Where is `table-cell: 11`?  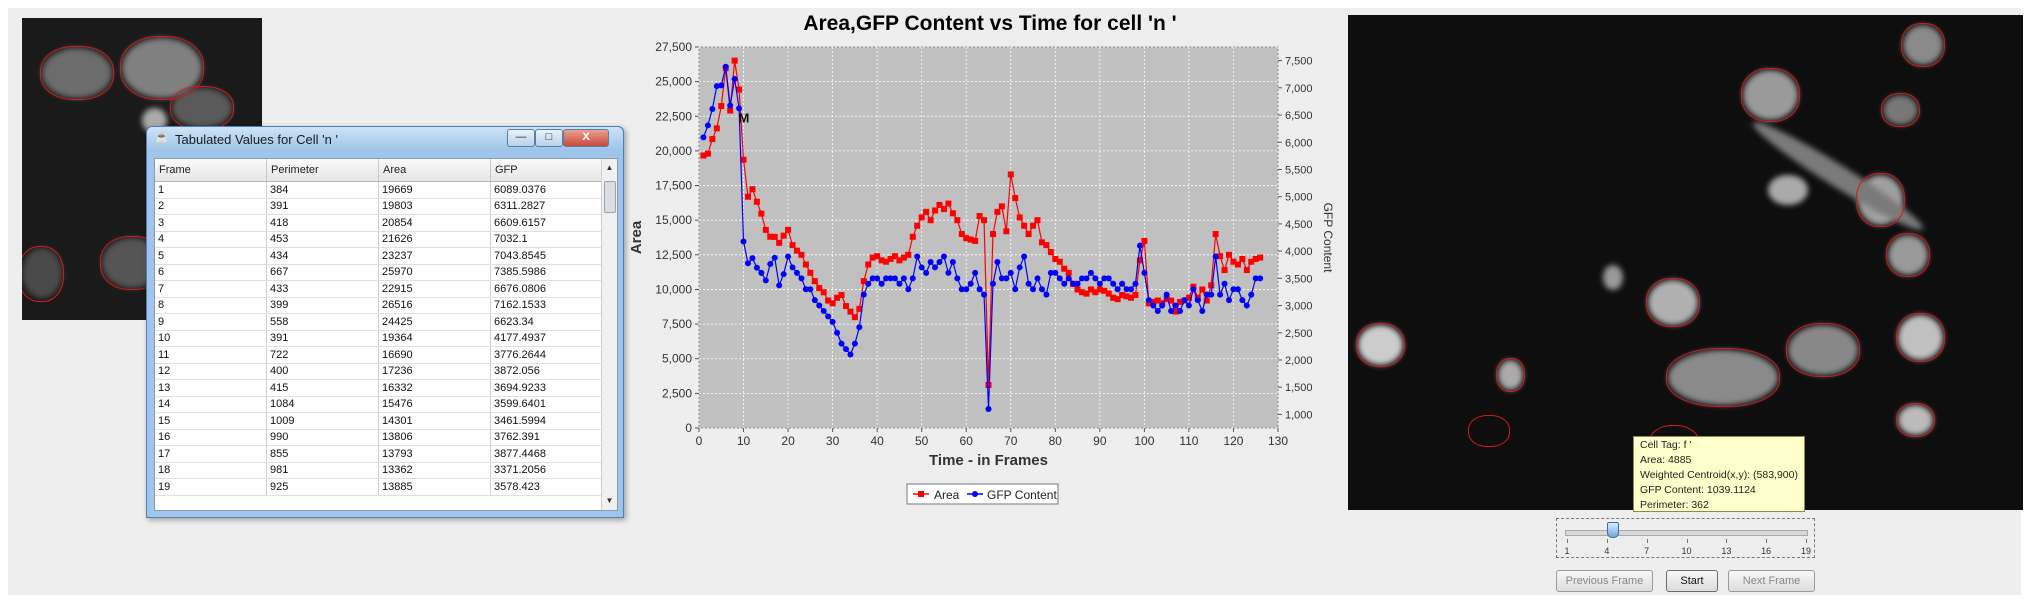 table-cell: 11 is located at coordinates (211, 355).